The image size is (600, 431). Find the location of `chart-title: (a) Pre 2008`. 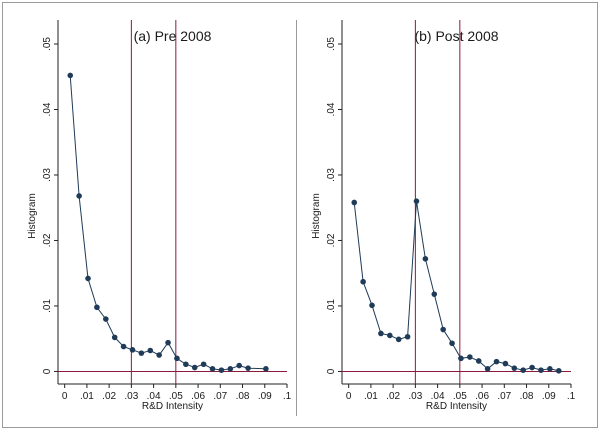

chart-title: (a) Pre 2008 is located at coordinates (173, 36).